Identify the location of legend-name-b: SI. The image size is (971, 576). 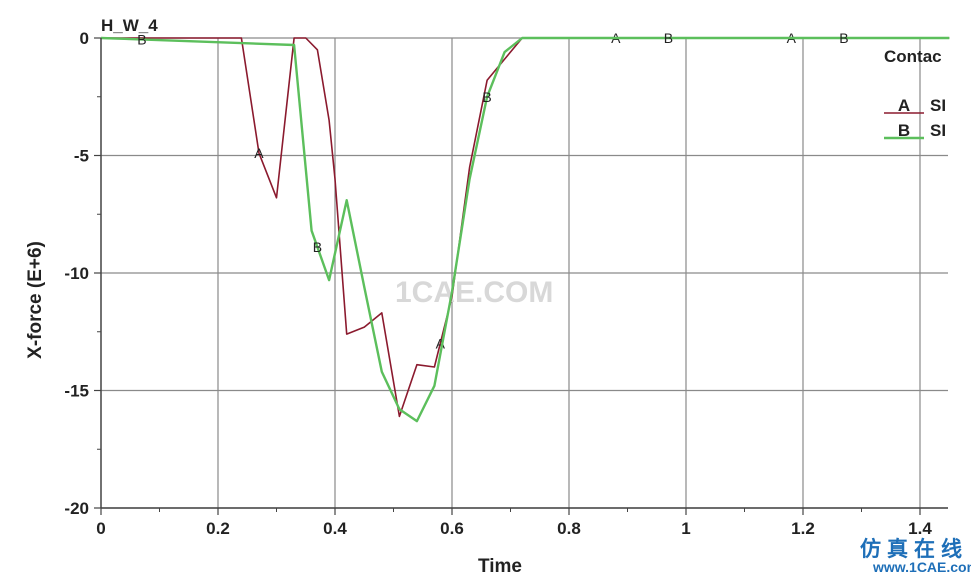
(938, 130).